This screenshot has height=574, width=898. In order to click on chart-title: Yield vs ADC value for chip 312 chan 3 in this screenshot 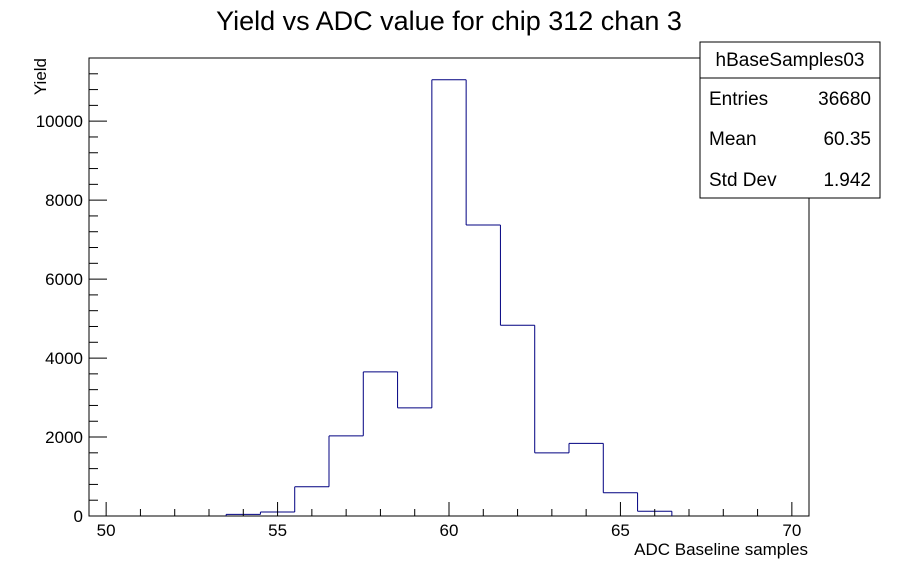, I will do `click(449, 21)`.